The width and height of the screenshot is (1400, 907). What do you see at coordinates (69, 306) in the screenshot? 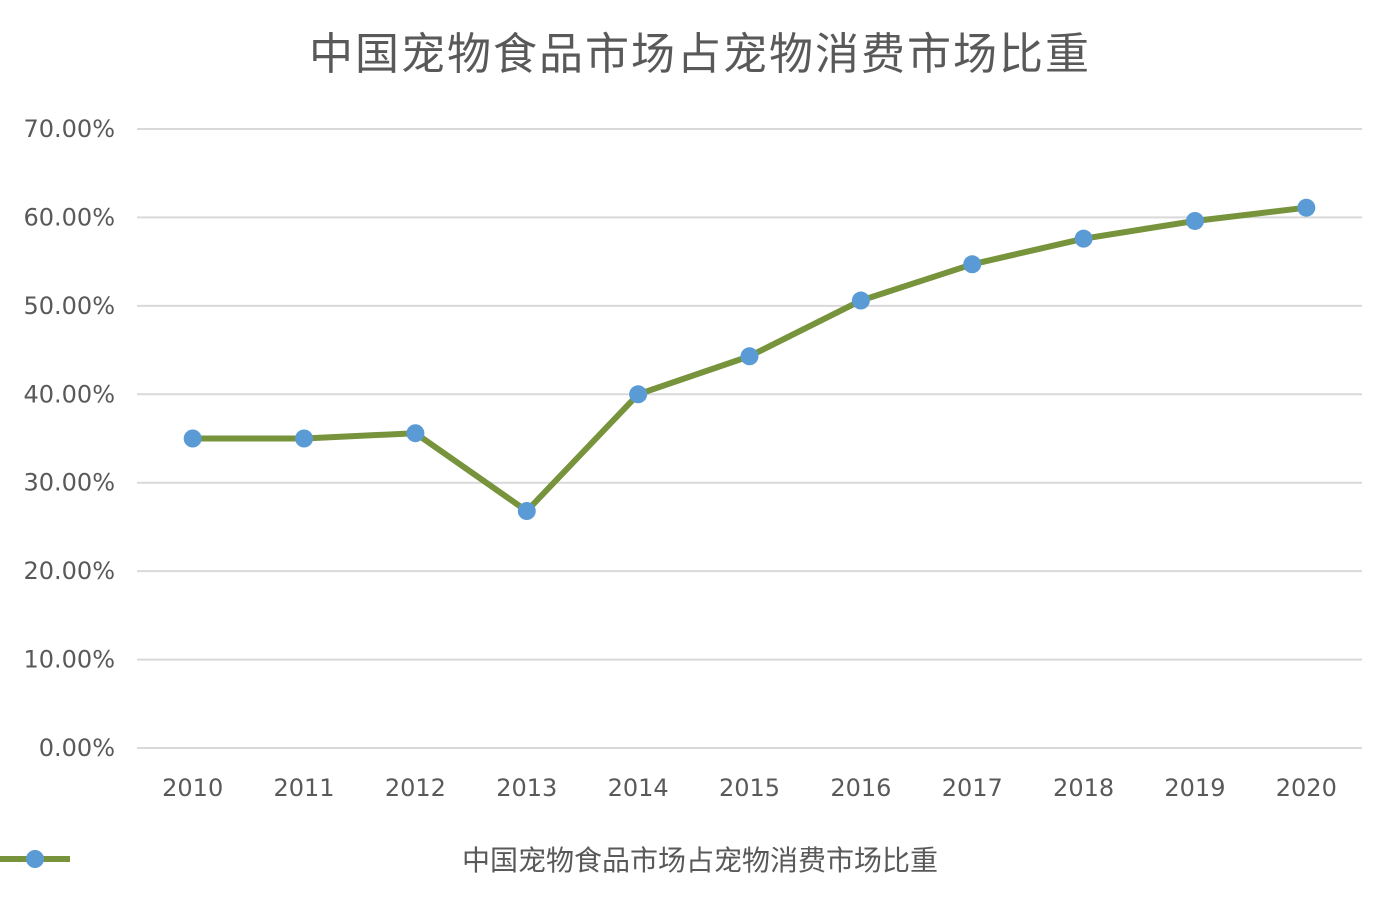
I see `y-tick-label: 50.00%` at bounding box center [69, 306].